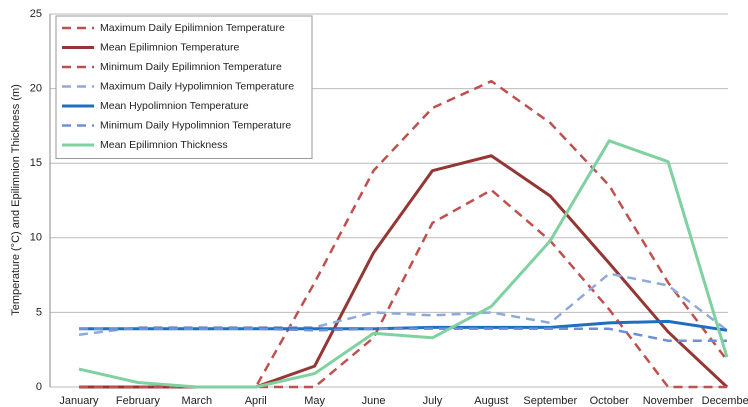 The image size is (748, 407). I want to click on legend-label: Mean Epilimnion Temperature, so click(169, 47).